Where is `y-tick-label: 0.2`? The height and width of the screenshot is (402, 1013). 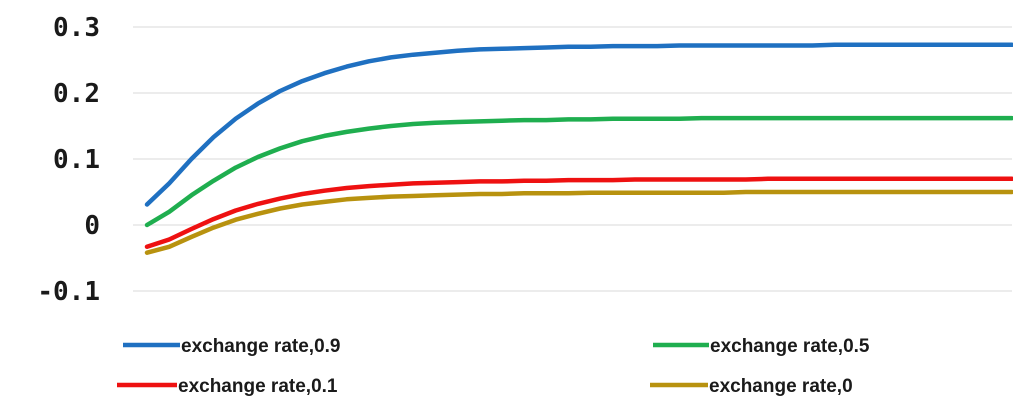
y-tick-label: 0.2 is located at coordinates (76, 94).